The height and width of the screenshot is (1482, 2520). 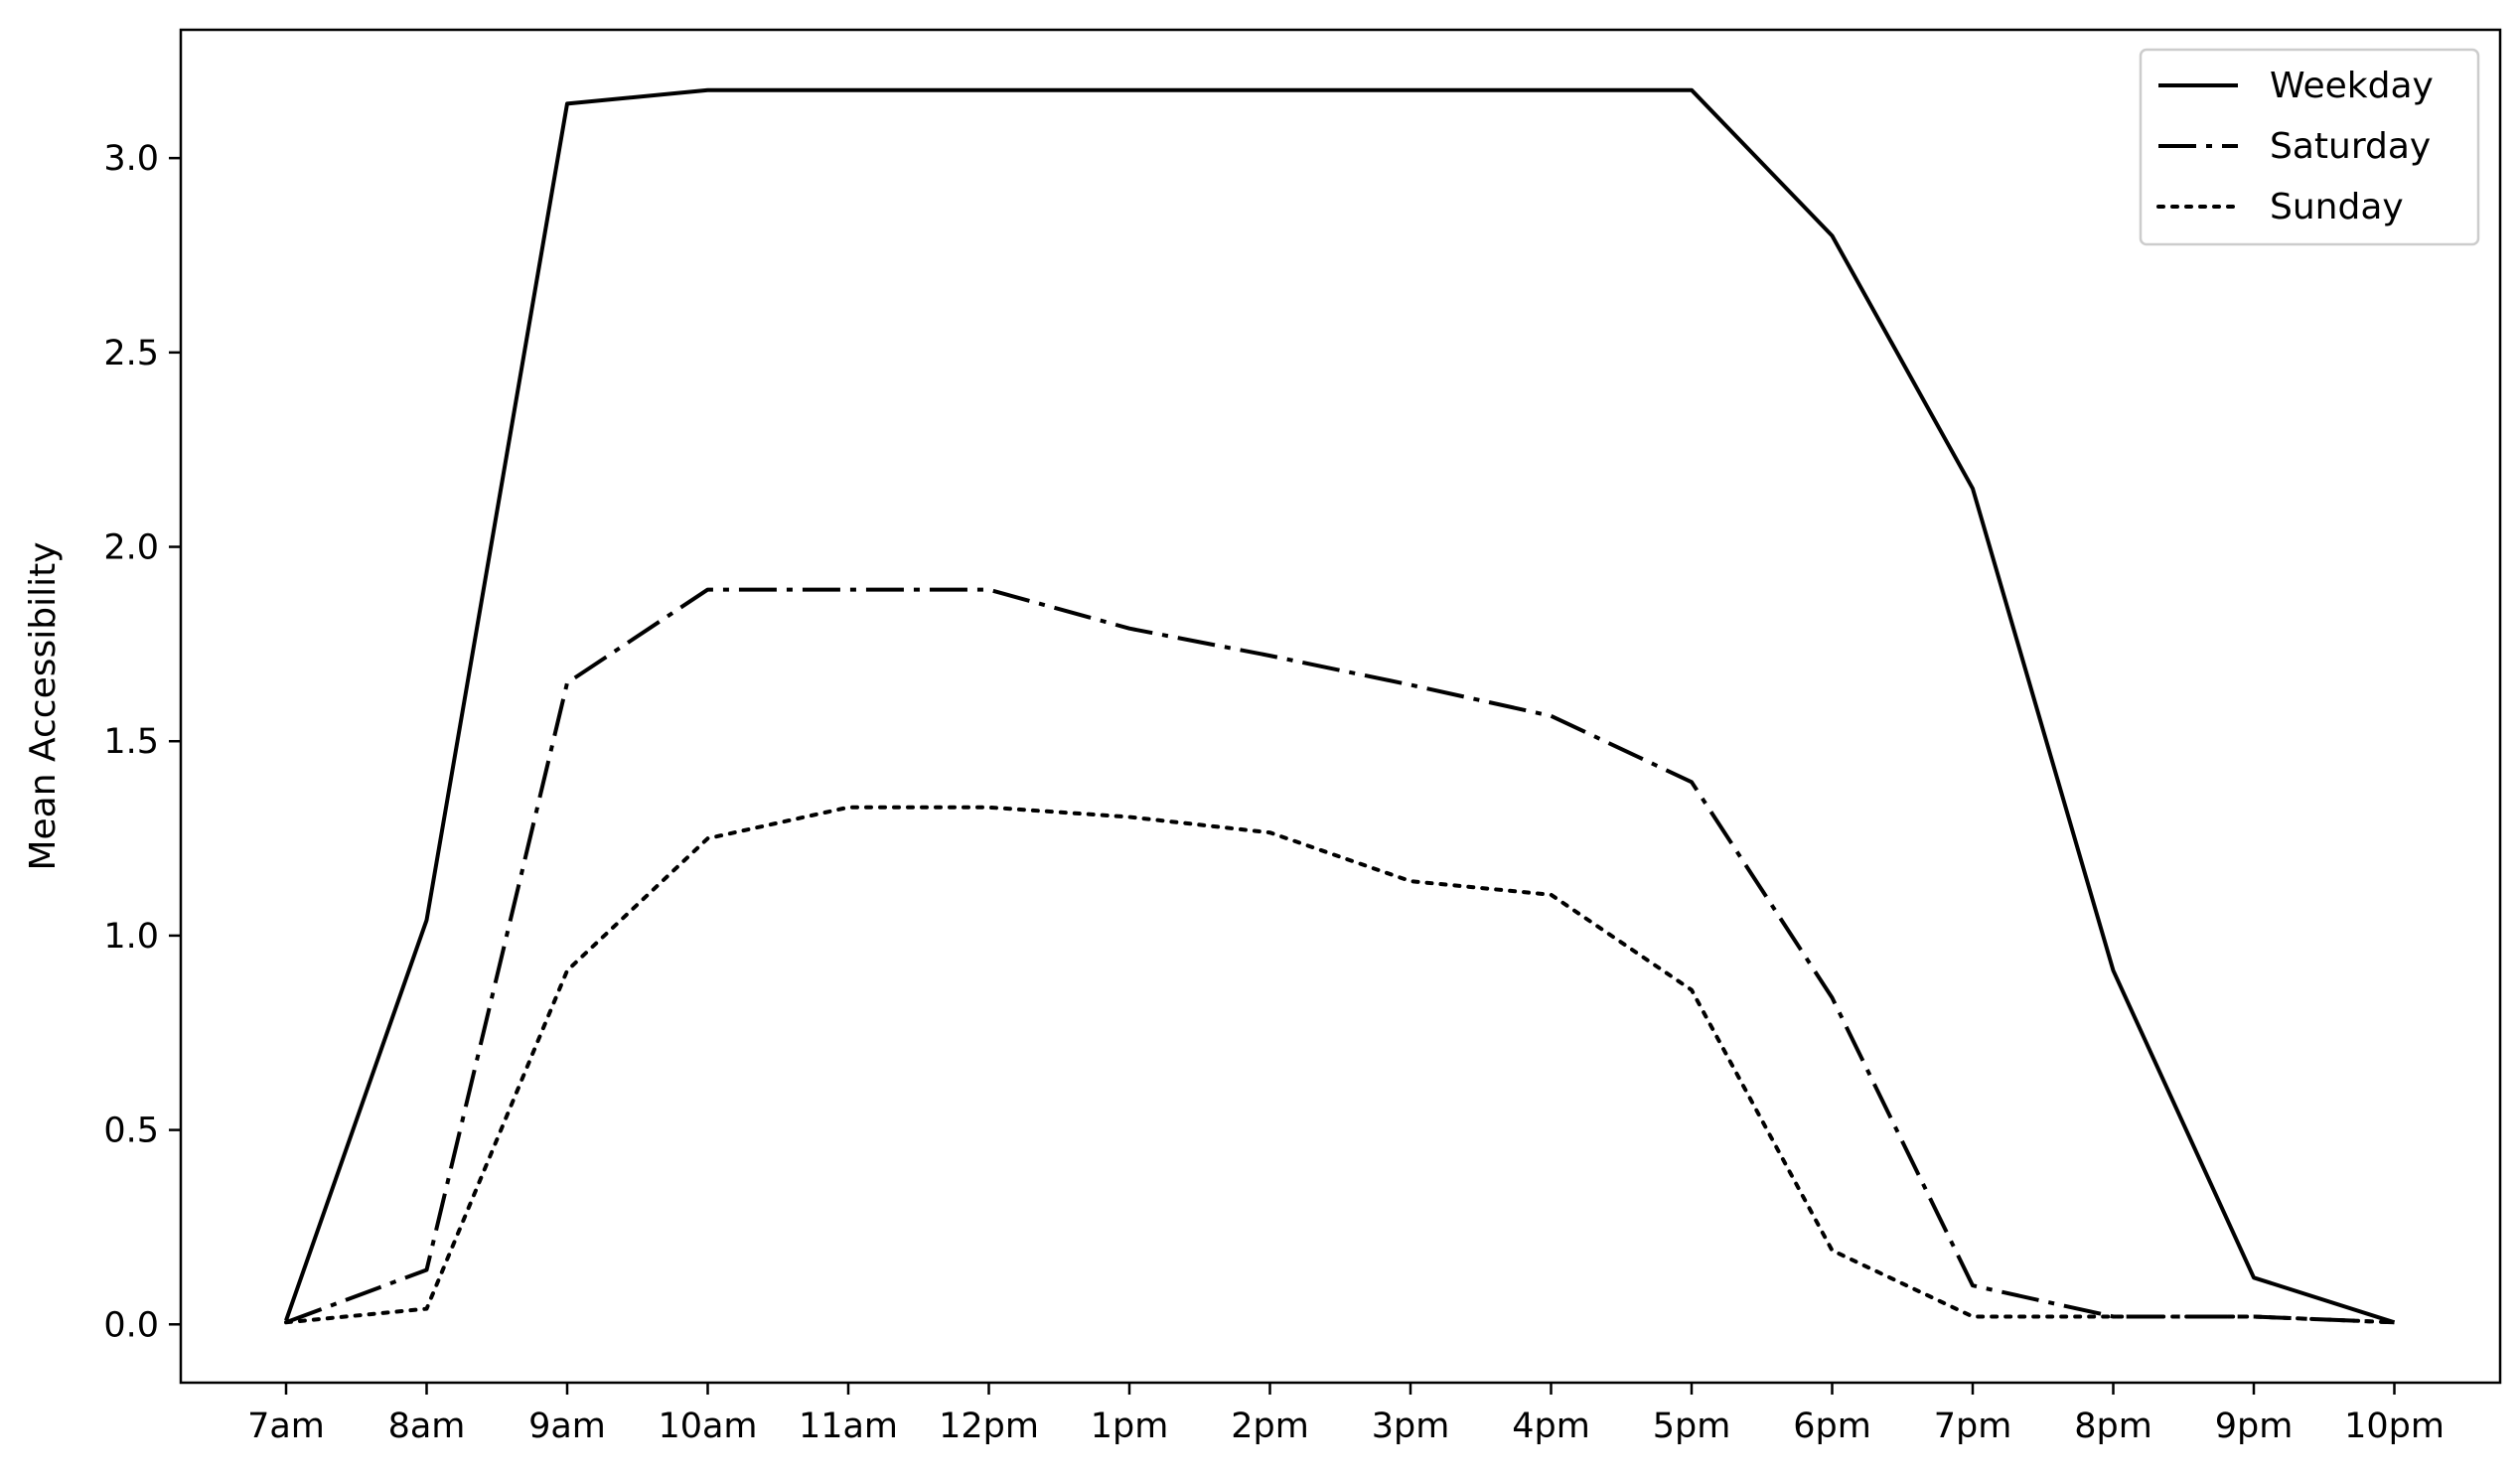 I want to click on x-tick-label: 4pm, so click(x=1551, y=1426).